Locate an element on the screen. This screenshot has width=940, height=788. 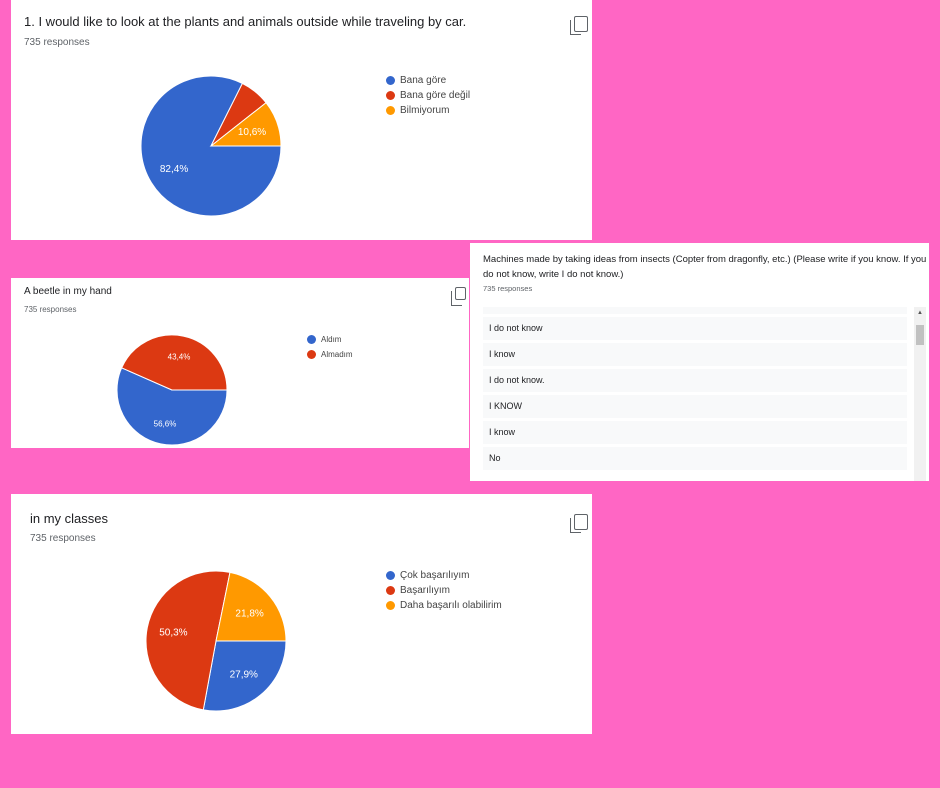
legend-item: Aldım is located at coordinates (330, 339).